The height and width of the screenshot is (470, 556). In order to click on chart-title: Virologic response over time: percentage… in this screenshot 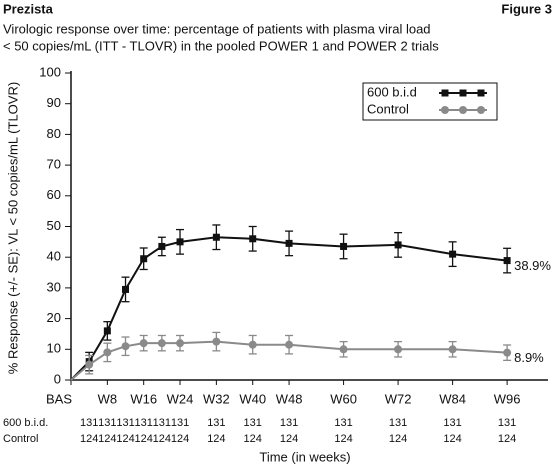, I will do `click(217, 28)`.